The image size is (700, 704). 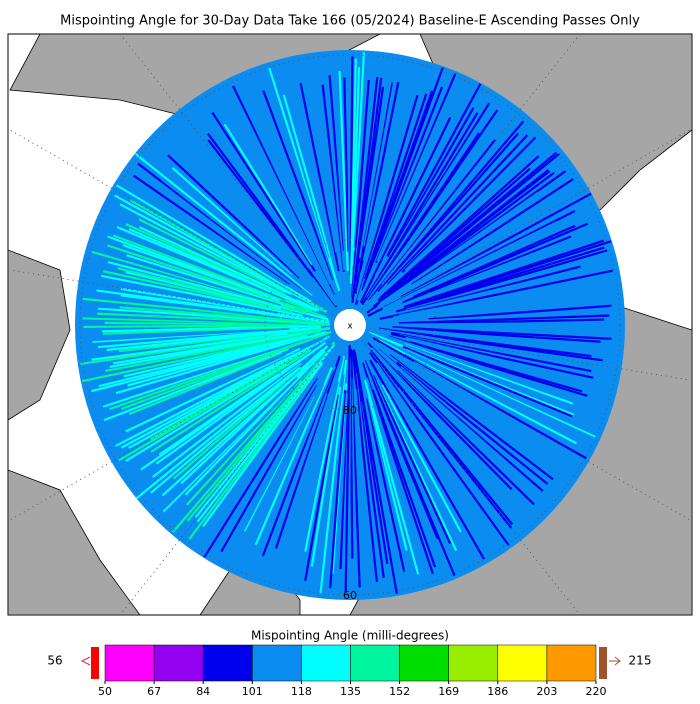 I want to click on colorbar-tick-label: 118, so click(x=301, y=691).